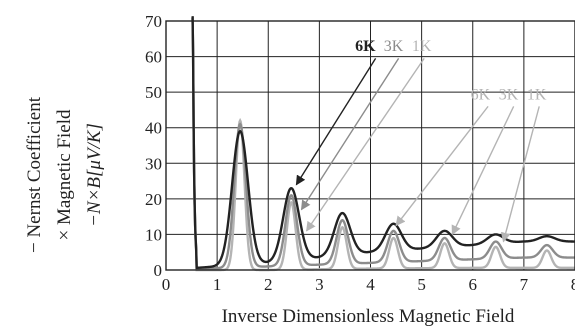  Describe the element at coordinates (217, 284) in the screenshot. I see `x-tick-label: 1` at that location.